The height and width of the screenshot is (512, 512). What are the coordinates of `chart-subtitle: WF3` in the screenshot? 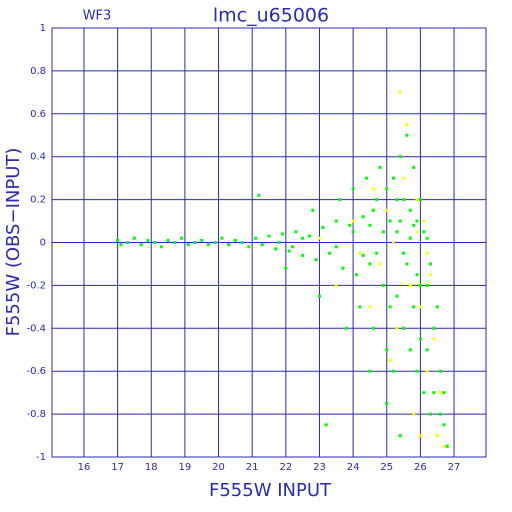 It's located at (97, 16).